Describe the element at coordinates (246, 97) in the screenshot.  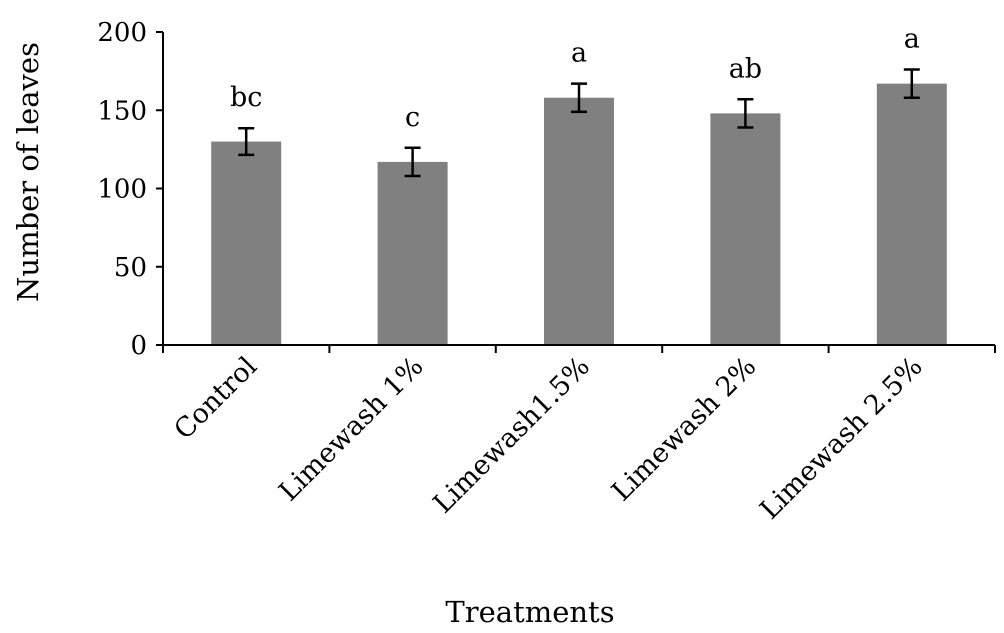
I see `significance-letter: bc` at that location.